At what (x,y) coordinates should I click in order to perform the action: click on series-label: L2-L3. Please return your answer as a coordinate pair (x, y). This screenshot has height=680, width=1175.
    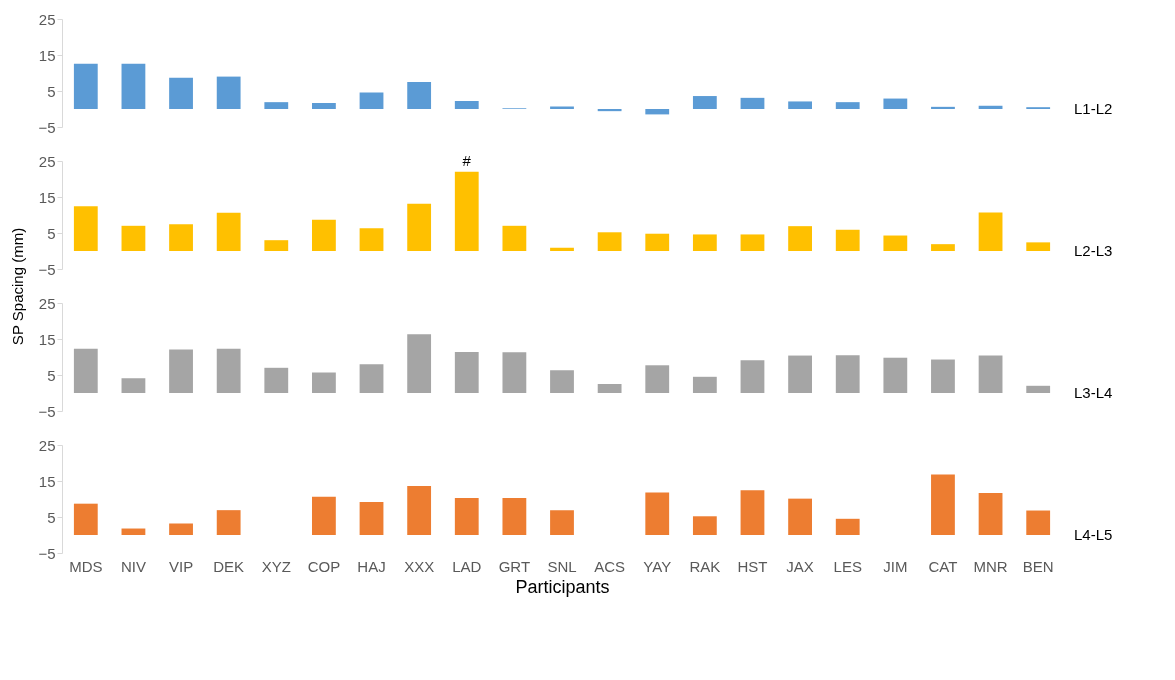
    Looking at the image, I should click on (1093, 250).